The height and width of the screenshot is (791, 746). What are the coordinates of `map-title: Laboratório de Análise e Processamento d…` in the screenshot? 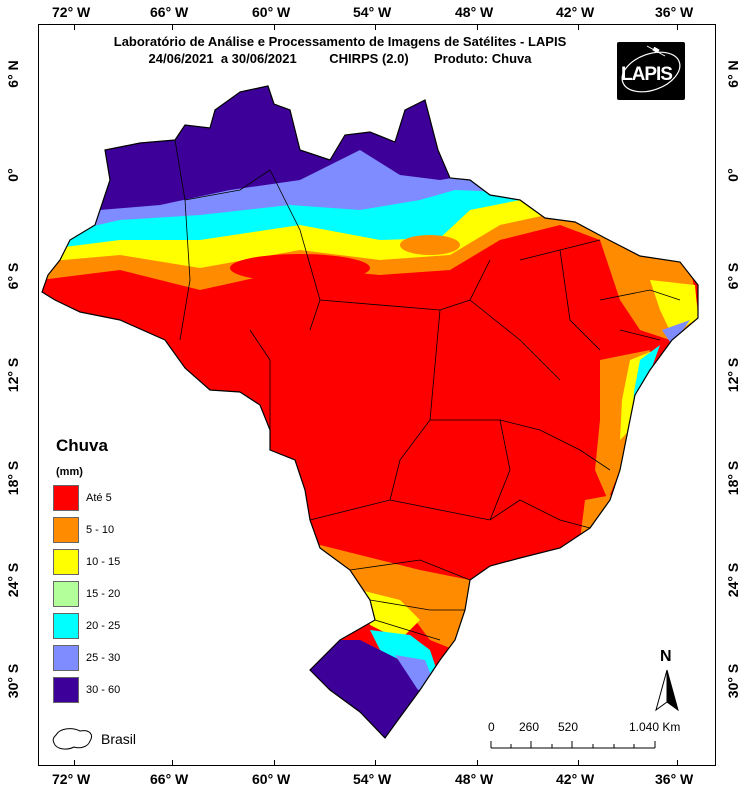 It's located at (340, 50).